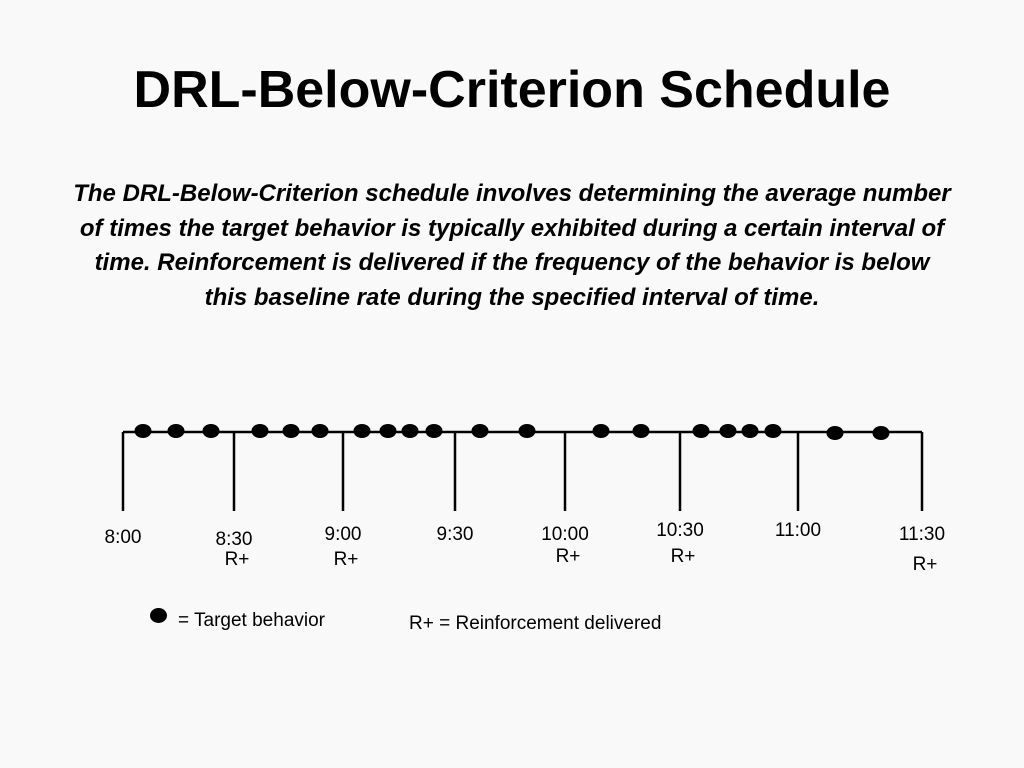 The width and height of the screenshot is (1024, 768). What do you see at coordinates (512, 90) in the screenshot?
I see `slide-title: DRL-Below-Criterion Schedule` at bounding box center [512, 90].